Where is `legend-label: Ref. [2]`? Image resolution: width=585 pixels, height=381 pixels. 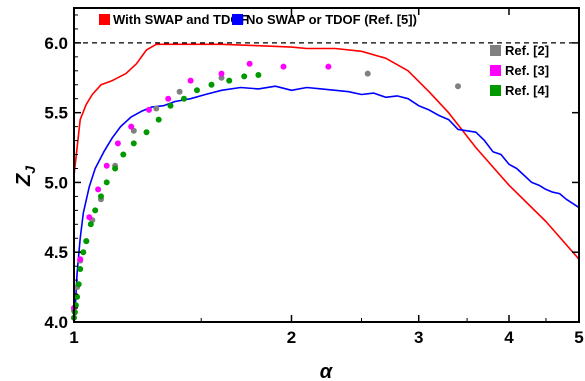
legend-label: Ref. [2] is located at coordinates (527, 50).